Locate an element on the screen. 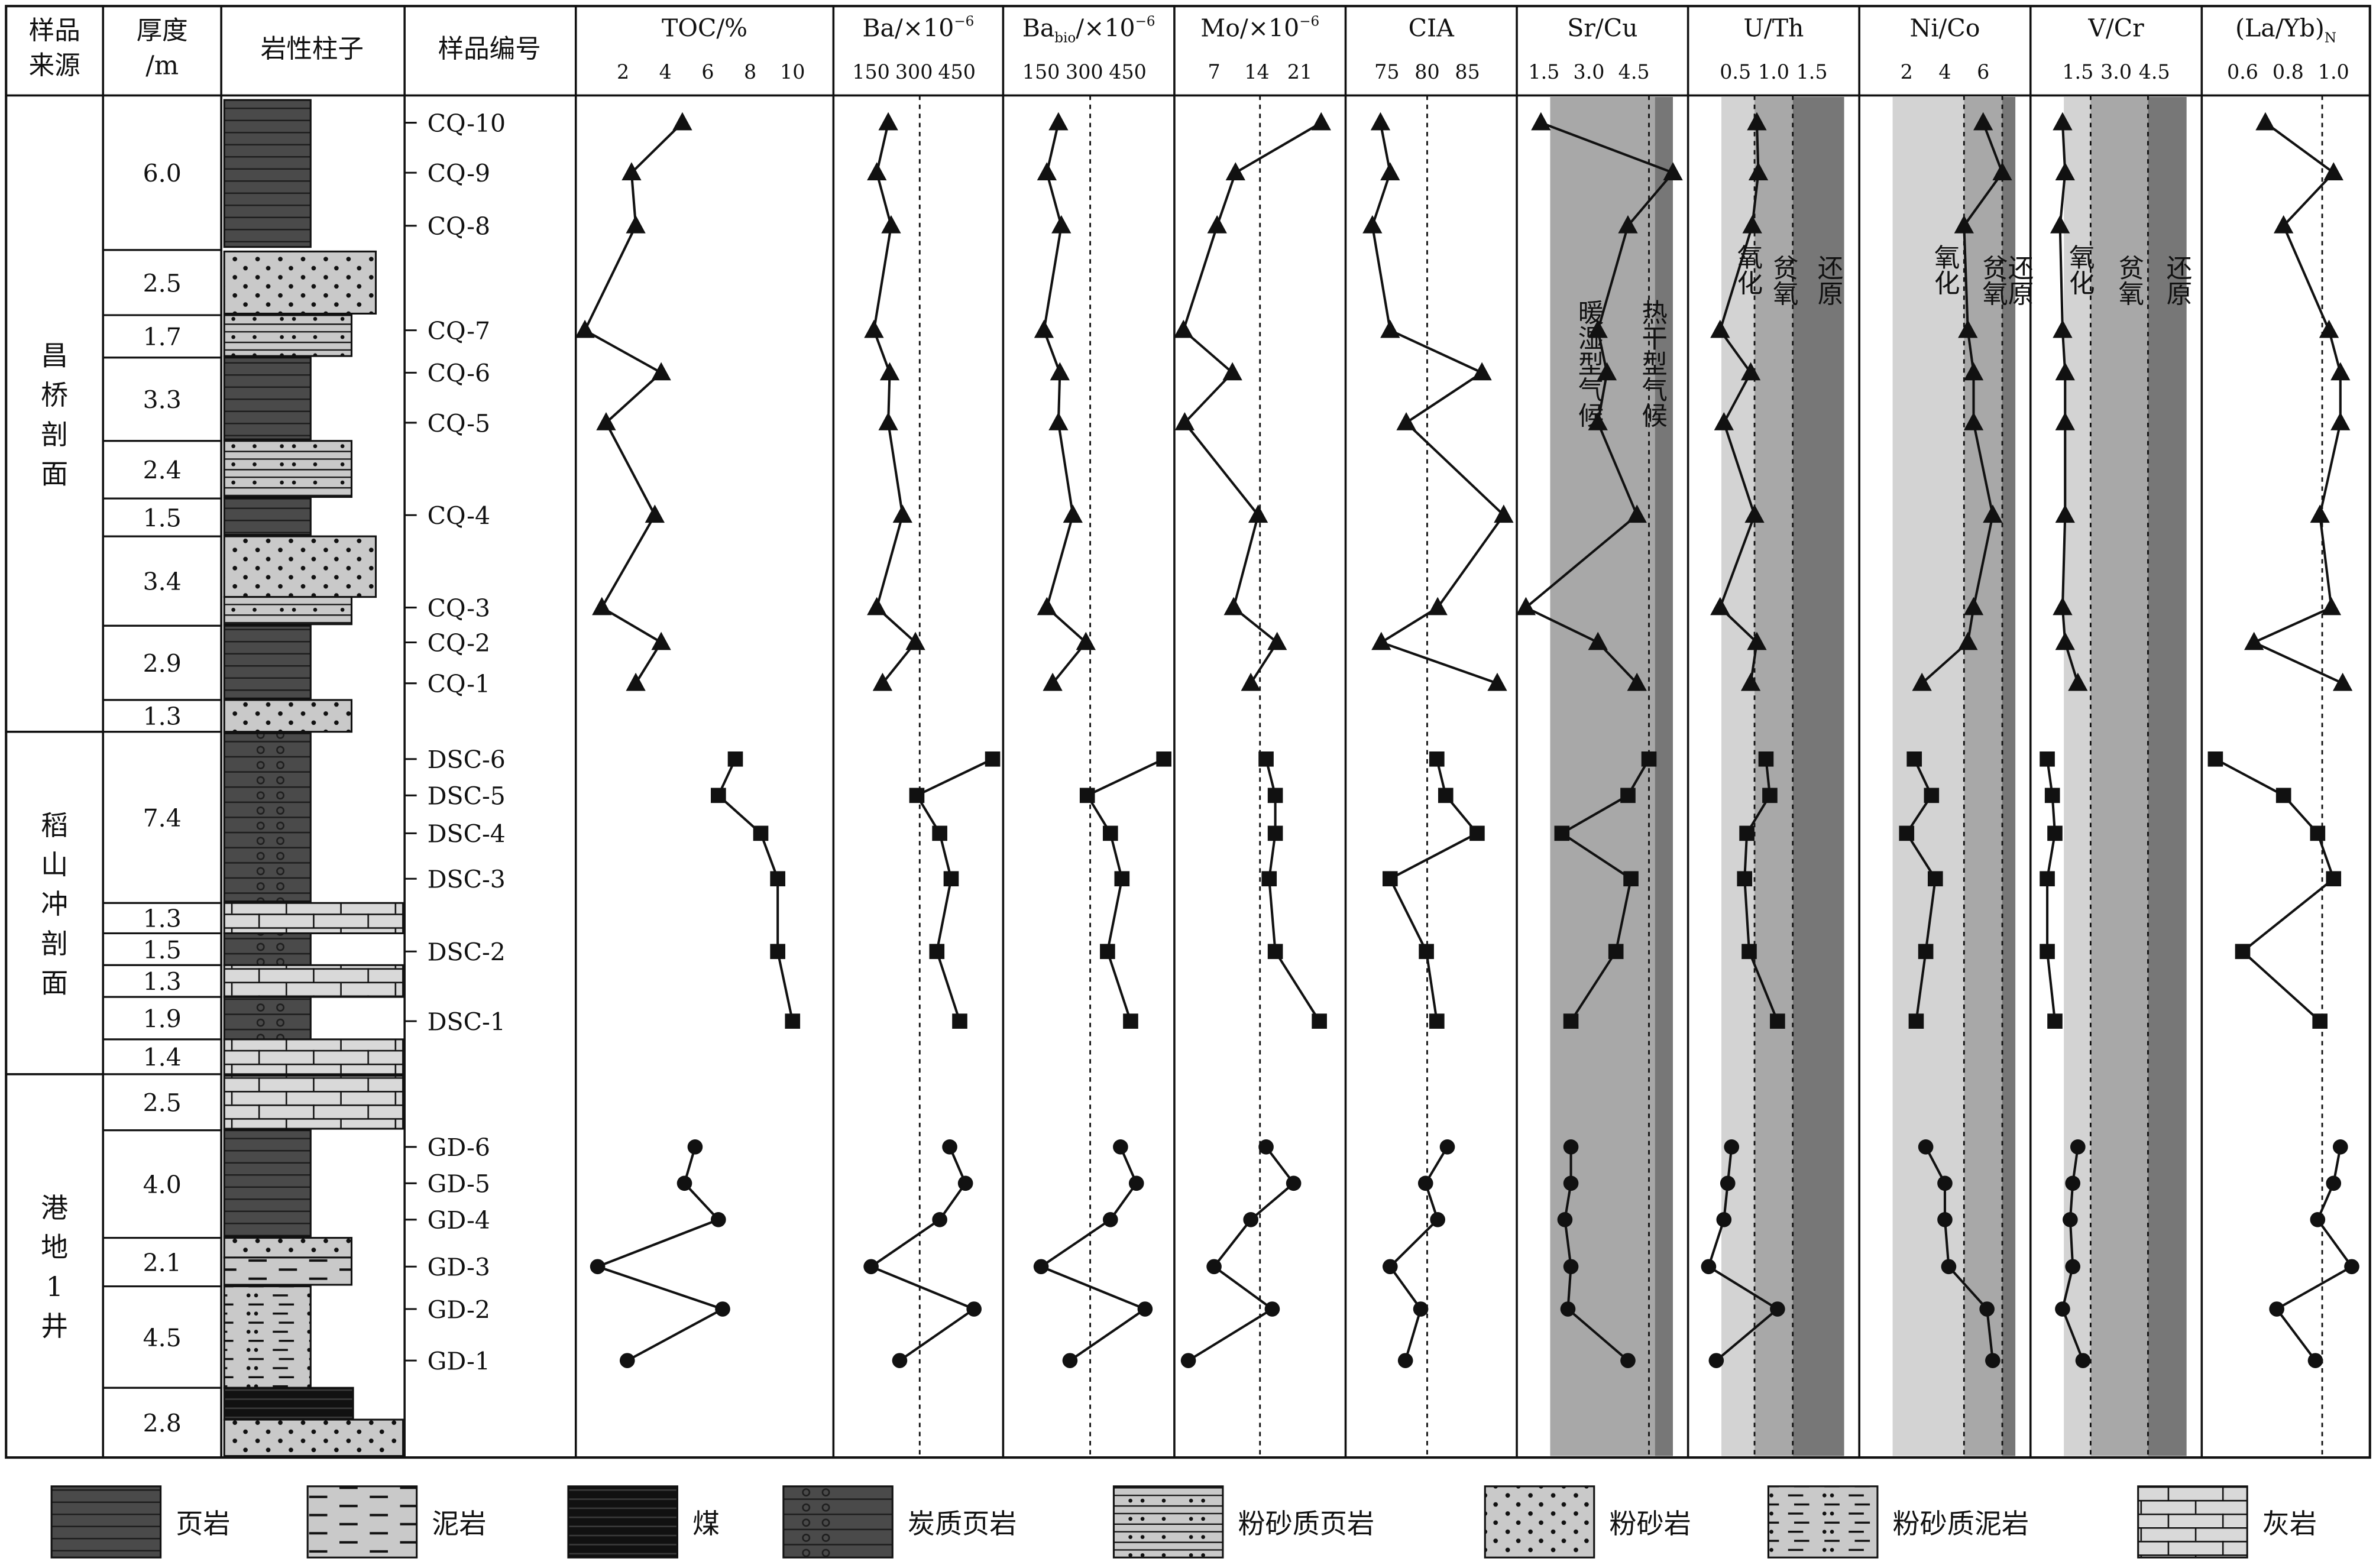  tick-label: 75 is located at coordinates (1386, 71).